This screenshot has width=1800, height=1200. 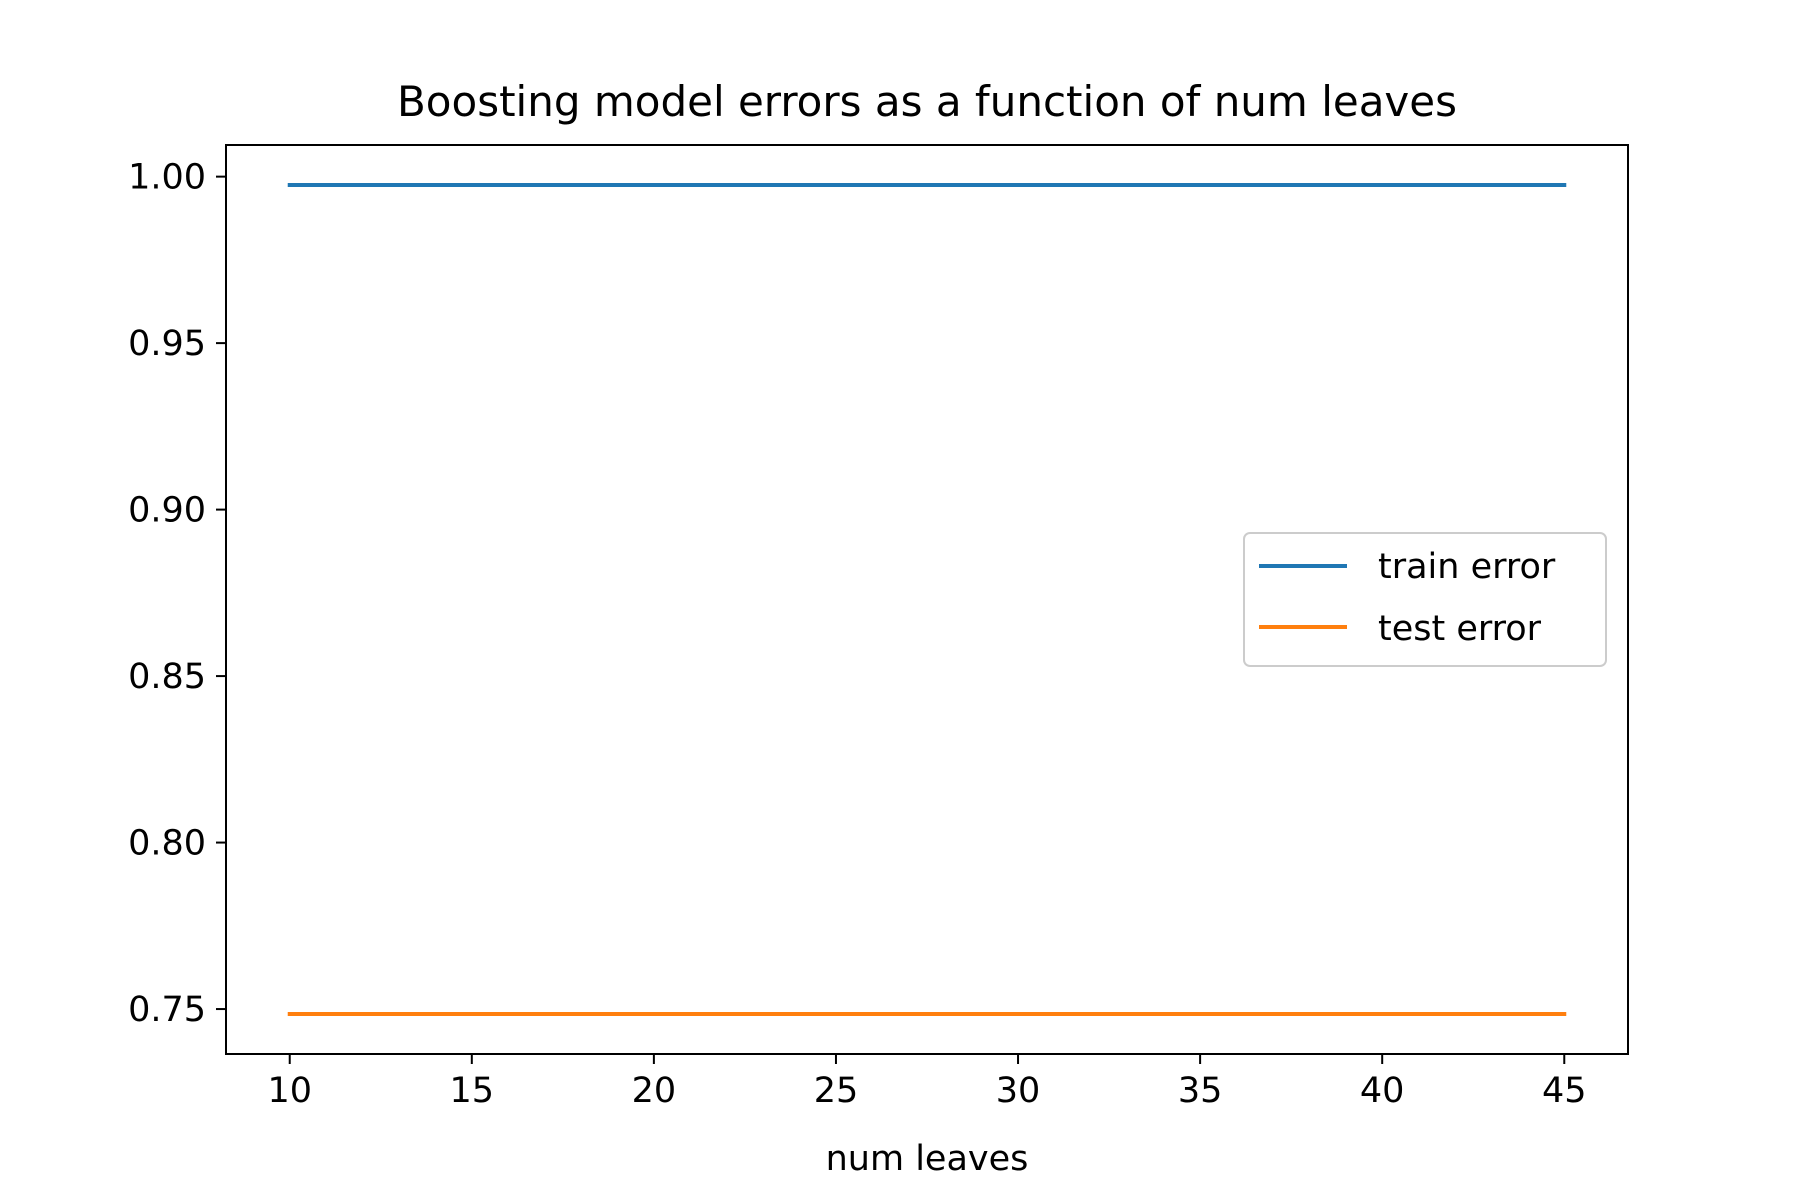 What do you see at coordinates (472, 1091) in the screenshot?
I see `x-tick-label: 15` at bounding box center [472, 1091].